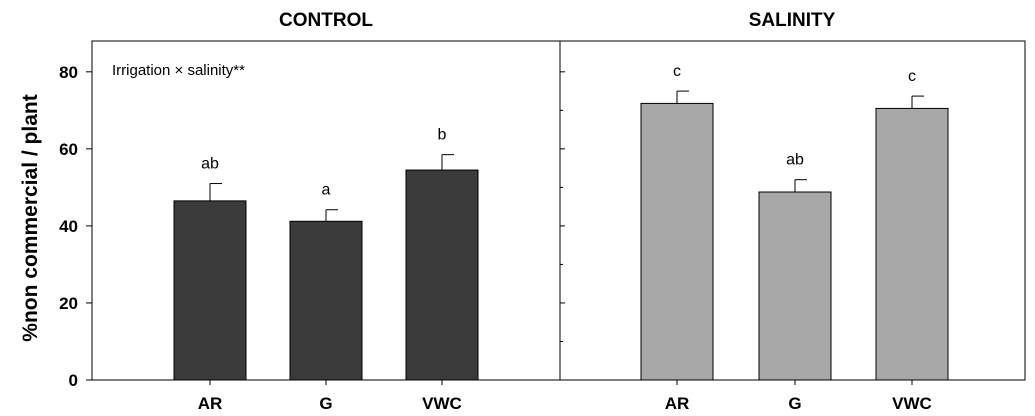 Image resolution: width=1035 pixels, height=416 pixels. I want to click on control-significance-g: a, so click(326, 190).